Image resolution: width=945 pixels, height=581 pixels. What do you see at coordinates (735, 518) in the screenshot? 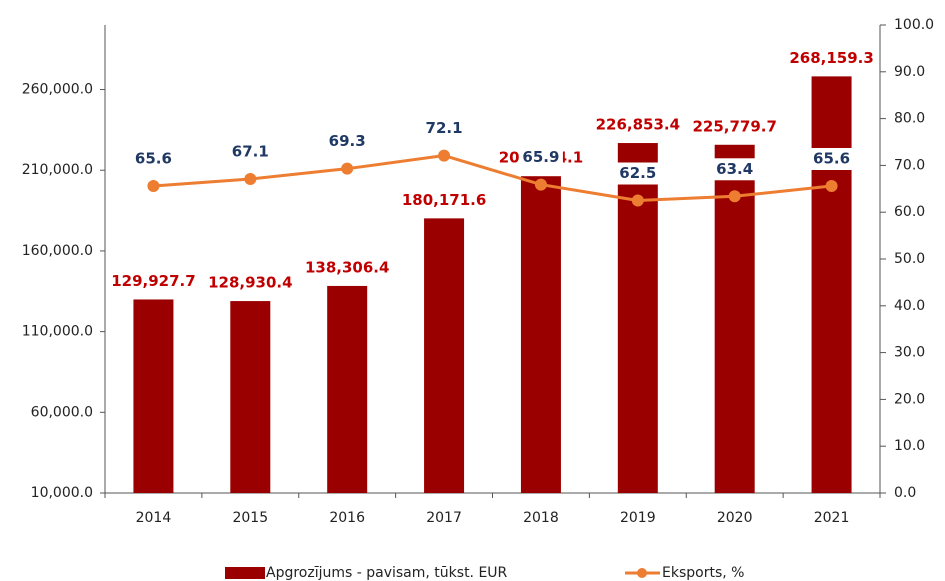
I see `x-tick-label: 2020` at bounding box center [735, 518].